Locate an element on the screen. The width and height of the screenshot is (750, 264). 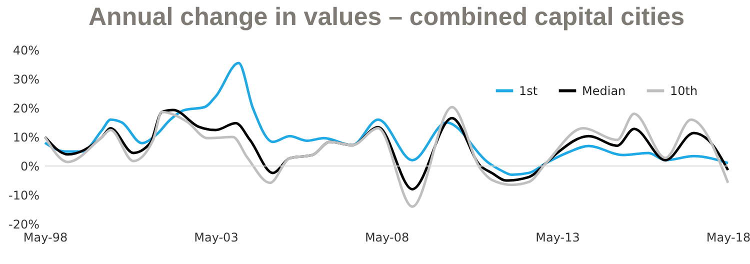
x-tick-label: May-98 is located at coordinates (45, 237).